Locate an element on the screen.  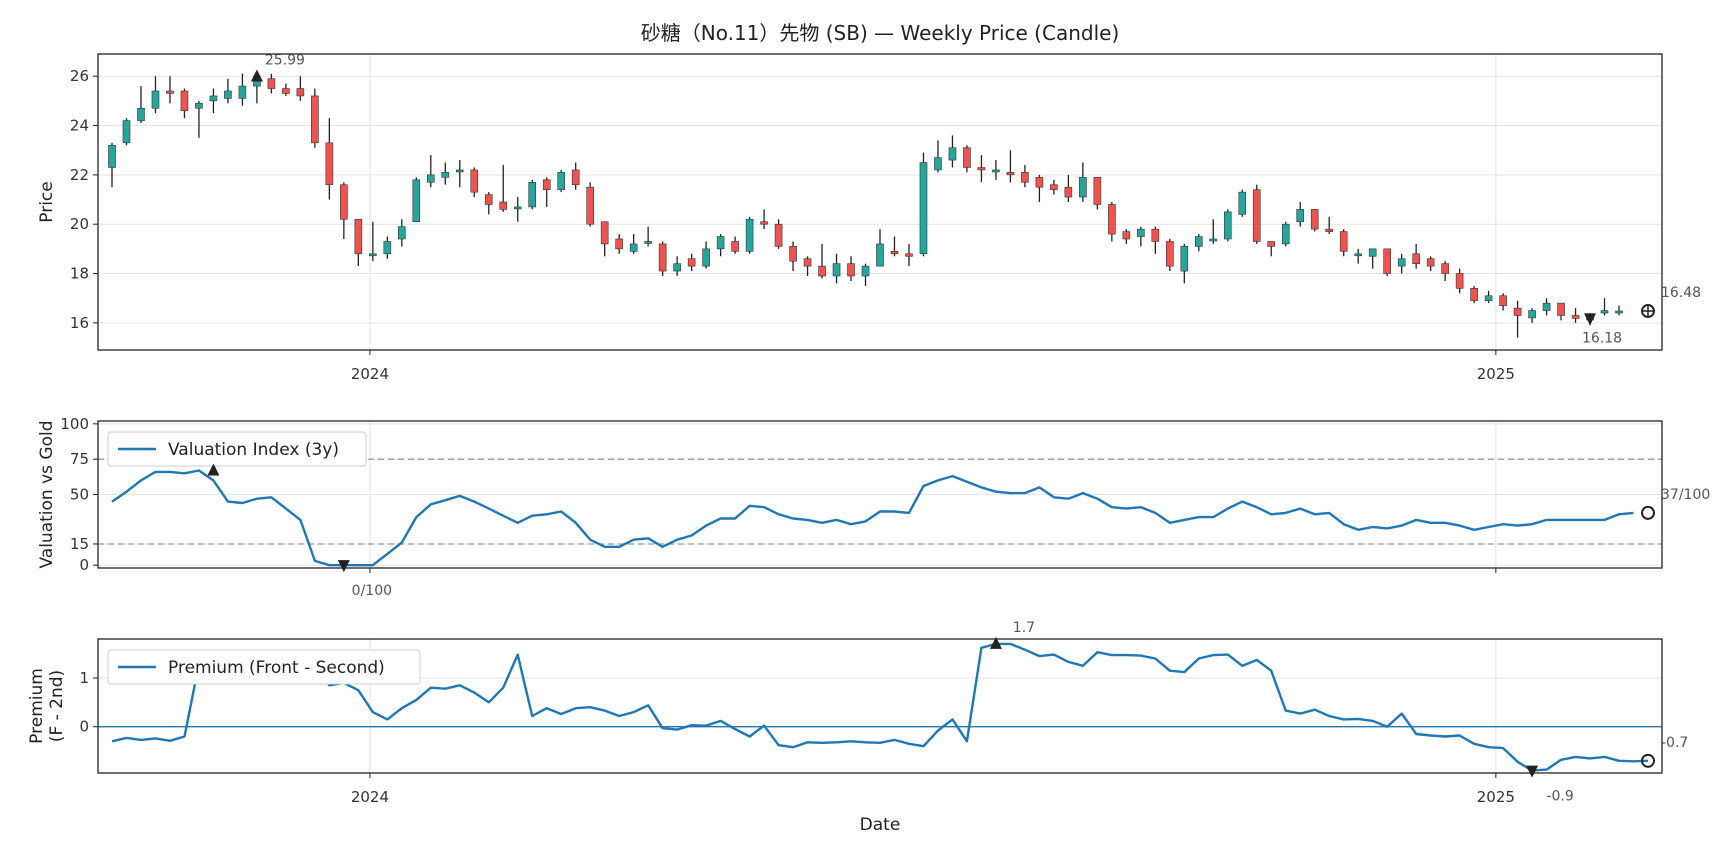
y-tick-label: 22 is located at coordinates (79, 175).